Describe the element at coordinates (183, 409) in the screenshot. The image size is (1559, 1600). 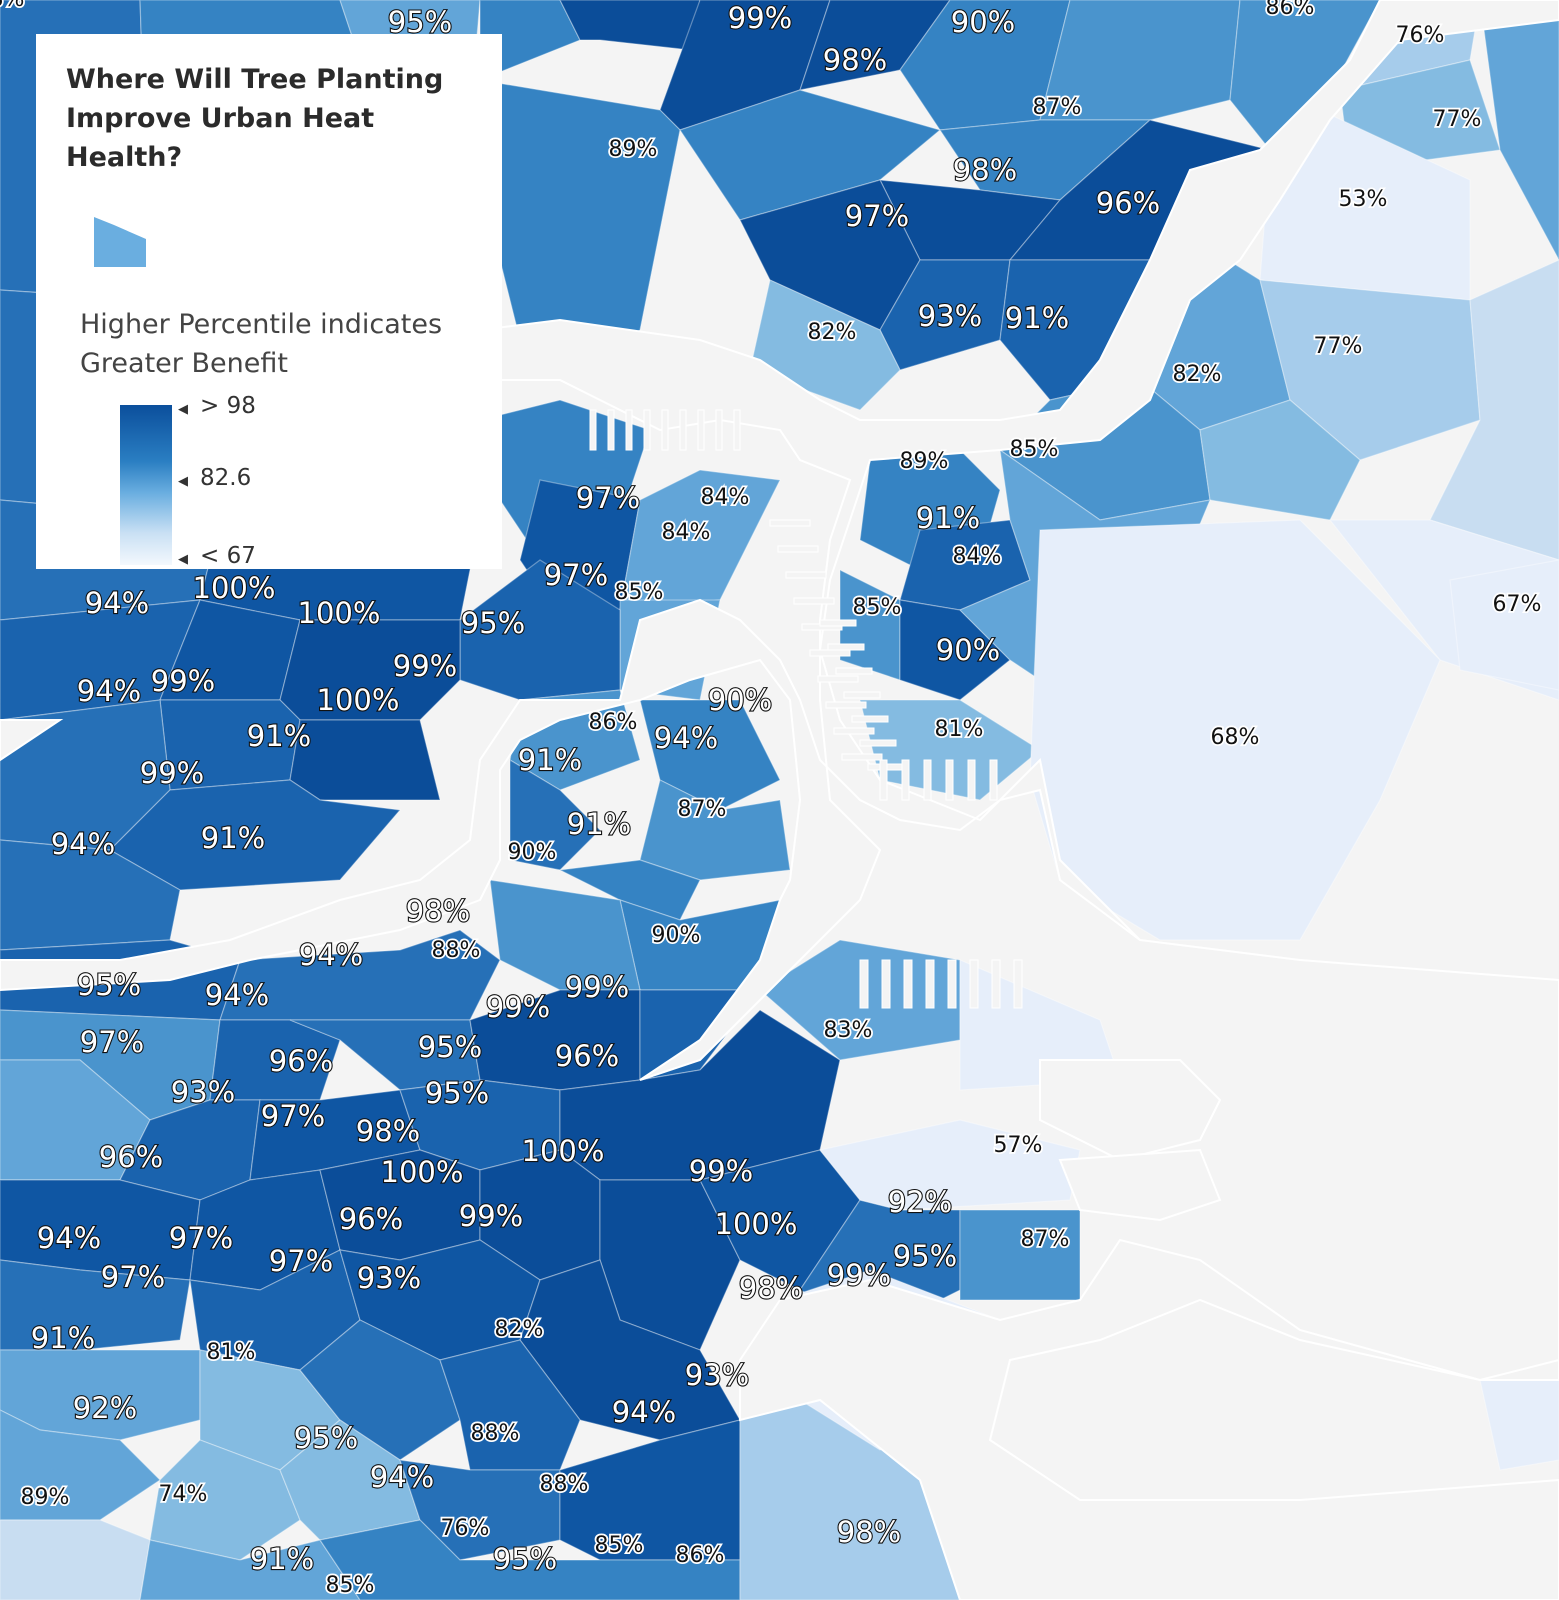
I see `tick-arrow-icon: ◀` at that location.